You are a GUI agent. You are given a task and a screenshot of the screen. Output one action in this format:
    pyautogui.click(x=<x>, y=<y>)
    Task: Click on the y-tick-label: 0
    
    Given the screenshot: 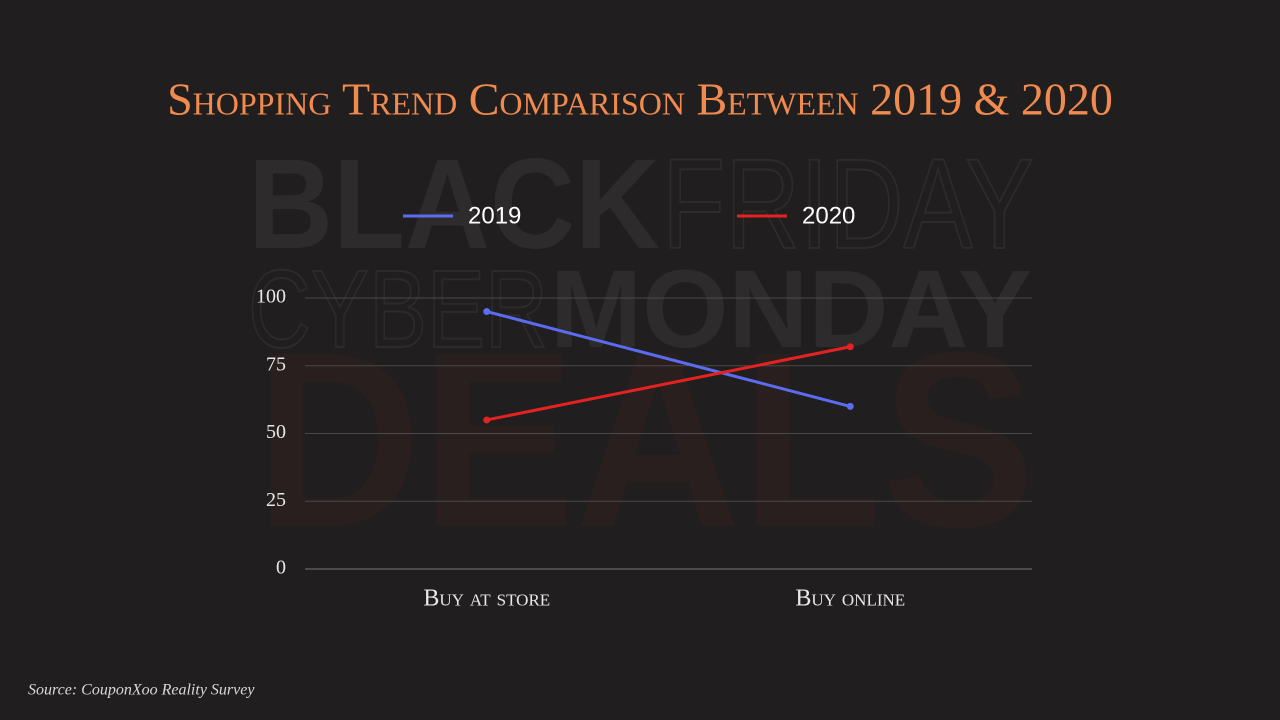 What is the action you would take?
    pyautogui.click(x=281, y=568)
    